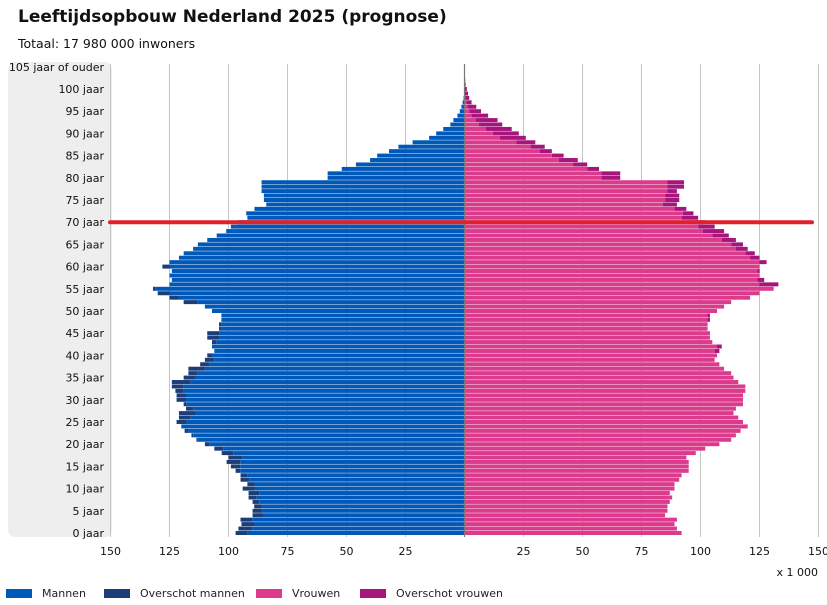  I want to click on chart-subtitle: Totaal: 17 980 000 inwoners, so click(107, 43).